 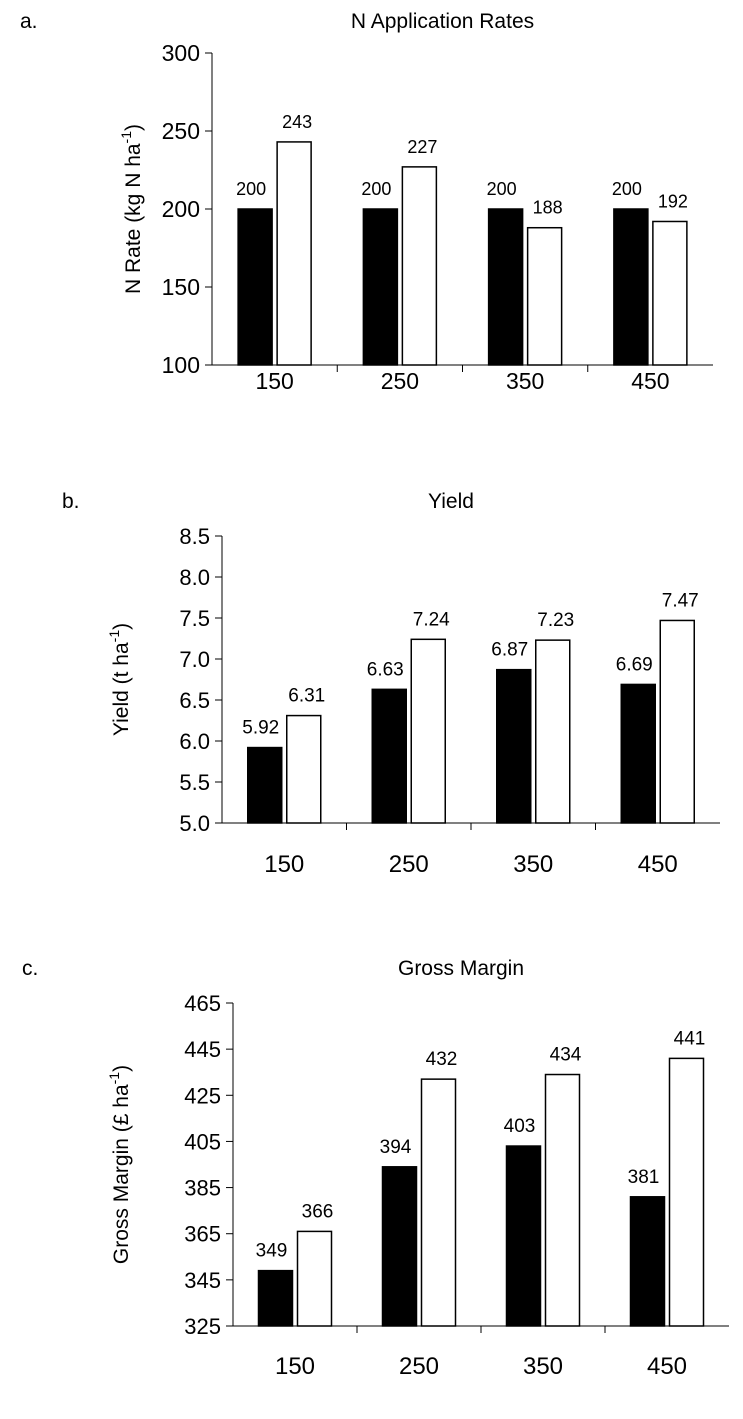 What do you see at coordinates (181, 287) in the screenshot?
I see `y-tick-label: 150` at bounding box center [181, 287].